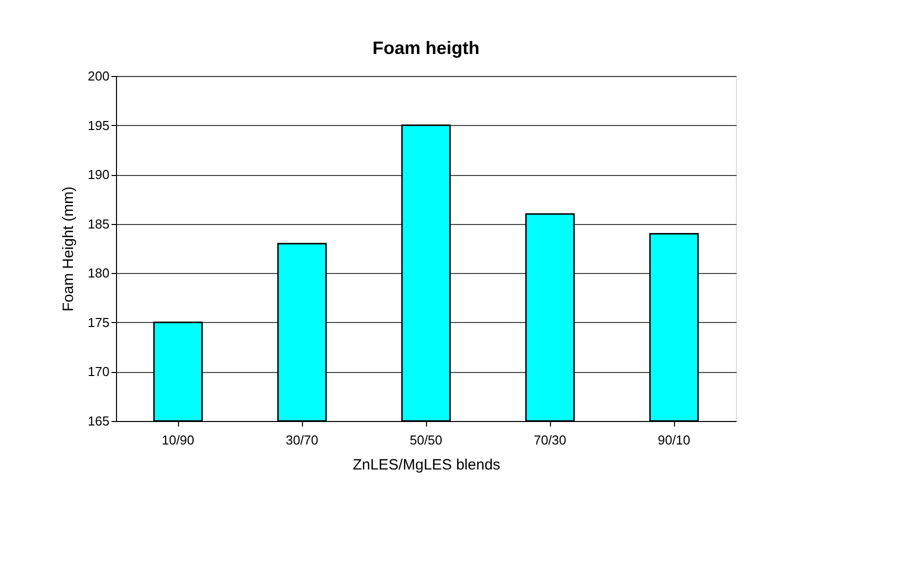  What do you see at coordinates (426, 440) in the screenshot?
I see `x-tick-label: 50/50` at bounding box center [426, 440].